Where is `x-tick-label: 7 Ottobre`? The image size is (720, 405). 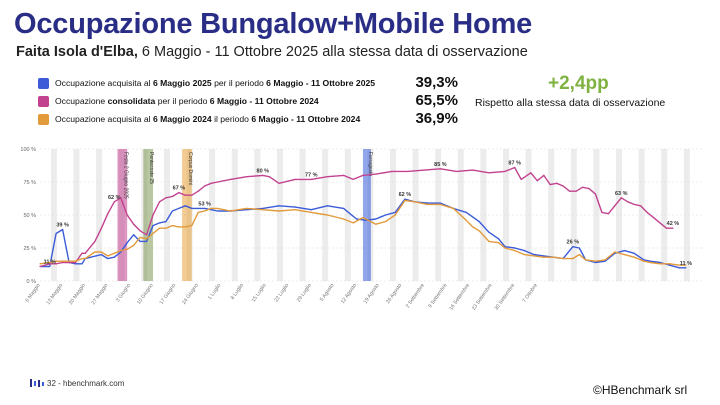
x-tick-label: 7 Ottobre is located at coordinates (530, 293).